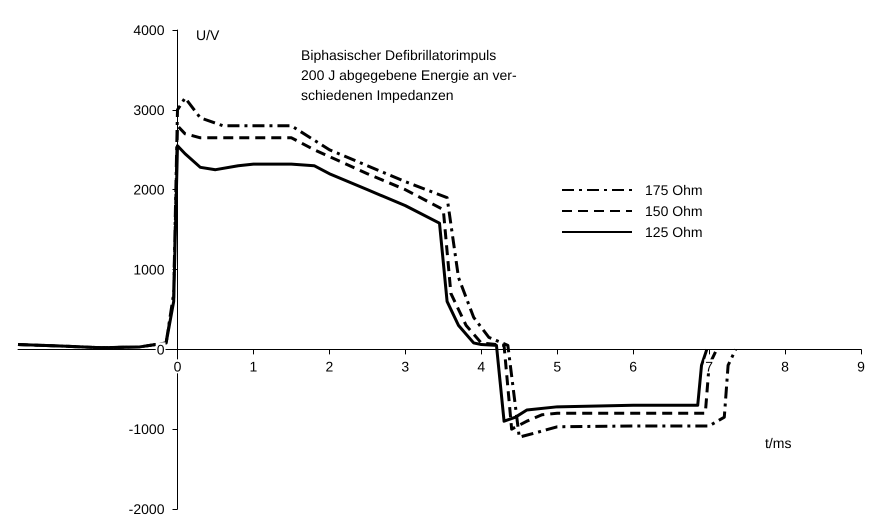 Image resolution: width=877 pixels, height=528 pixels. Describe the element at coordinates (405, 366) in the screenshot. I see `x-tick-label: 3` at that location.